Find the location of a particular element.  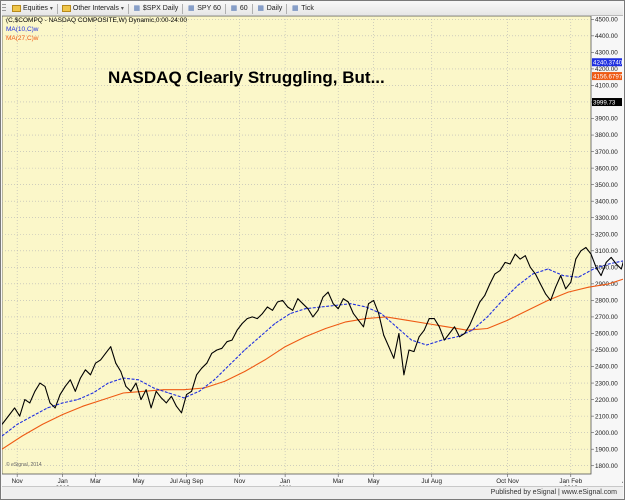

y-tick-label: 4100.00 is located at coordinates (606, 86).